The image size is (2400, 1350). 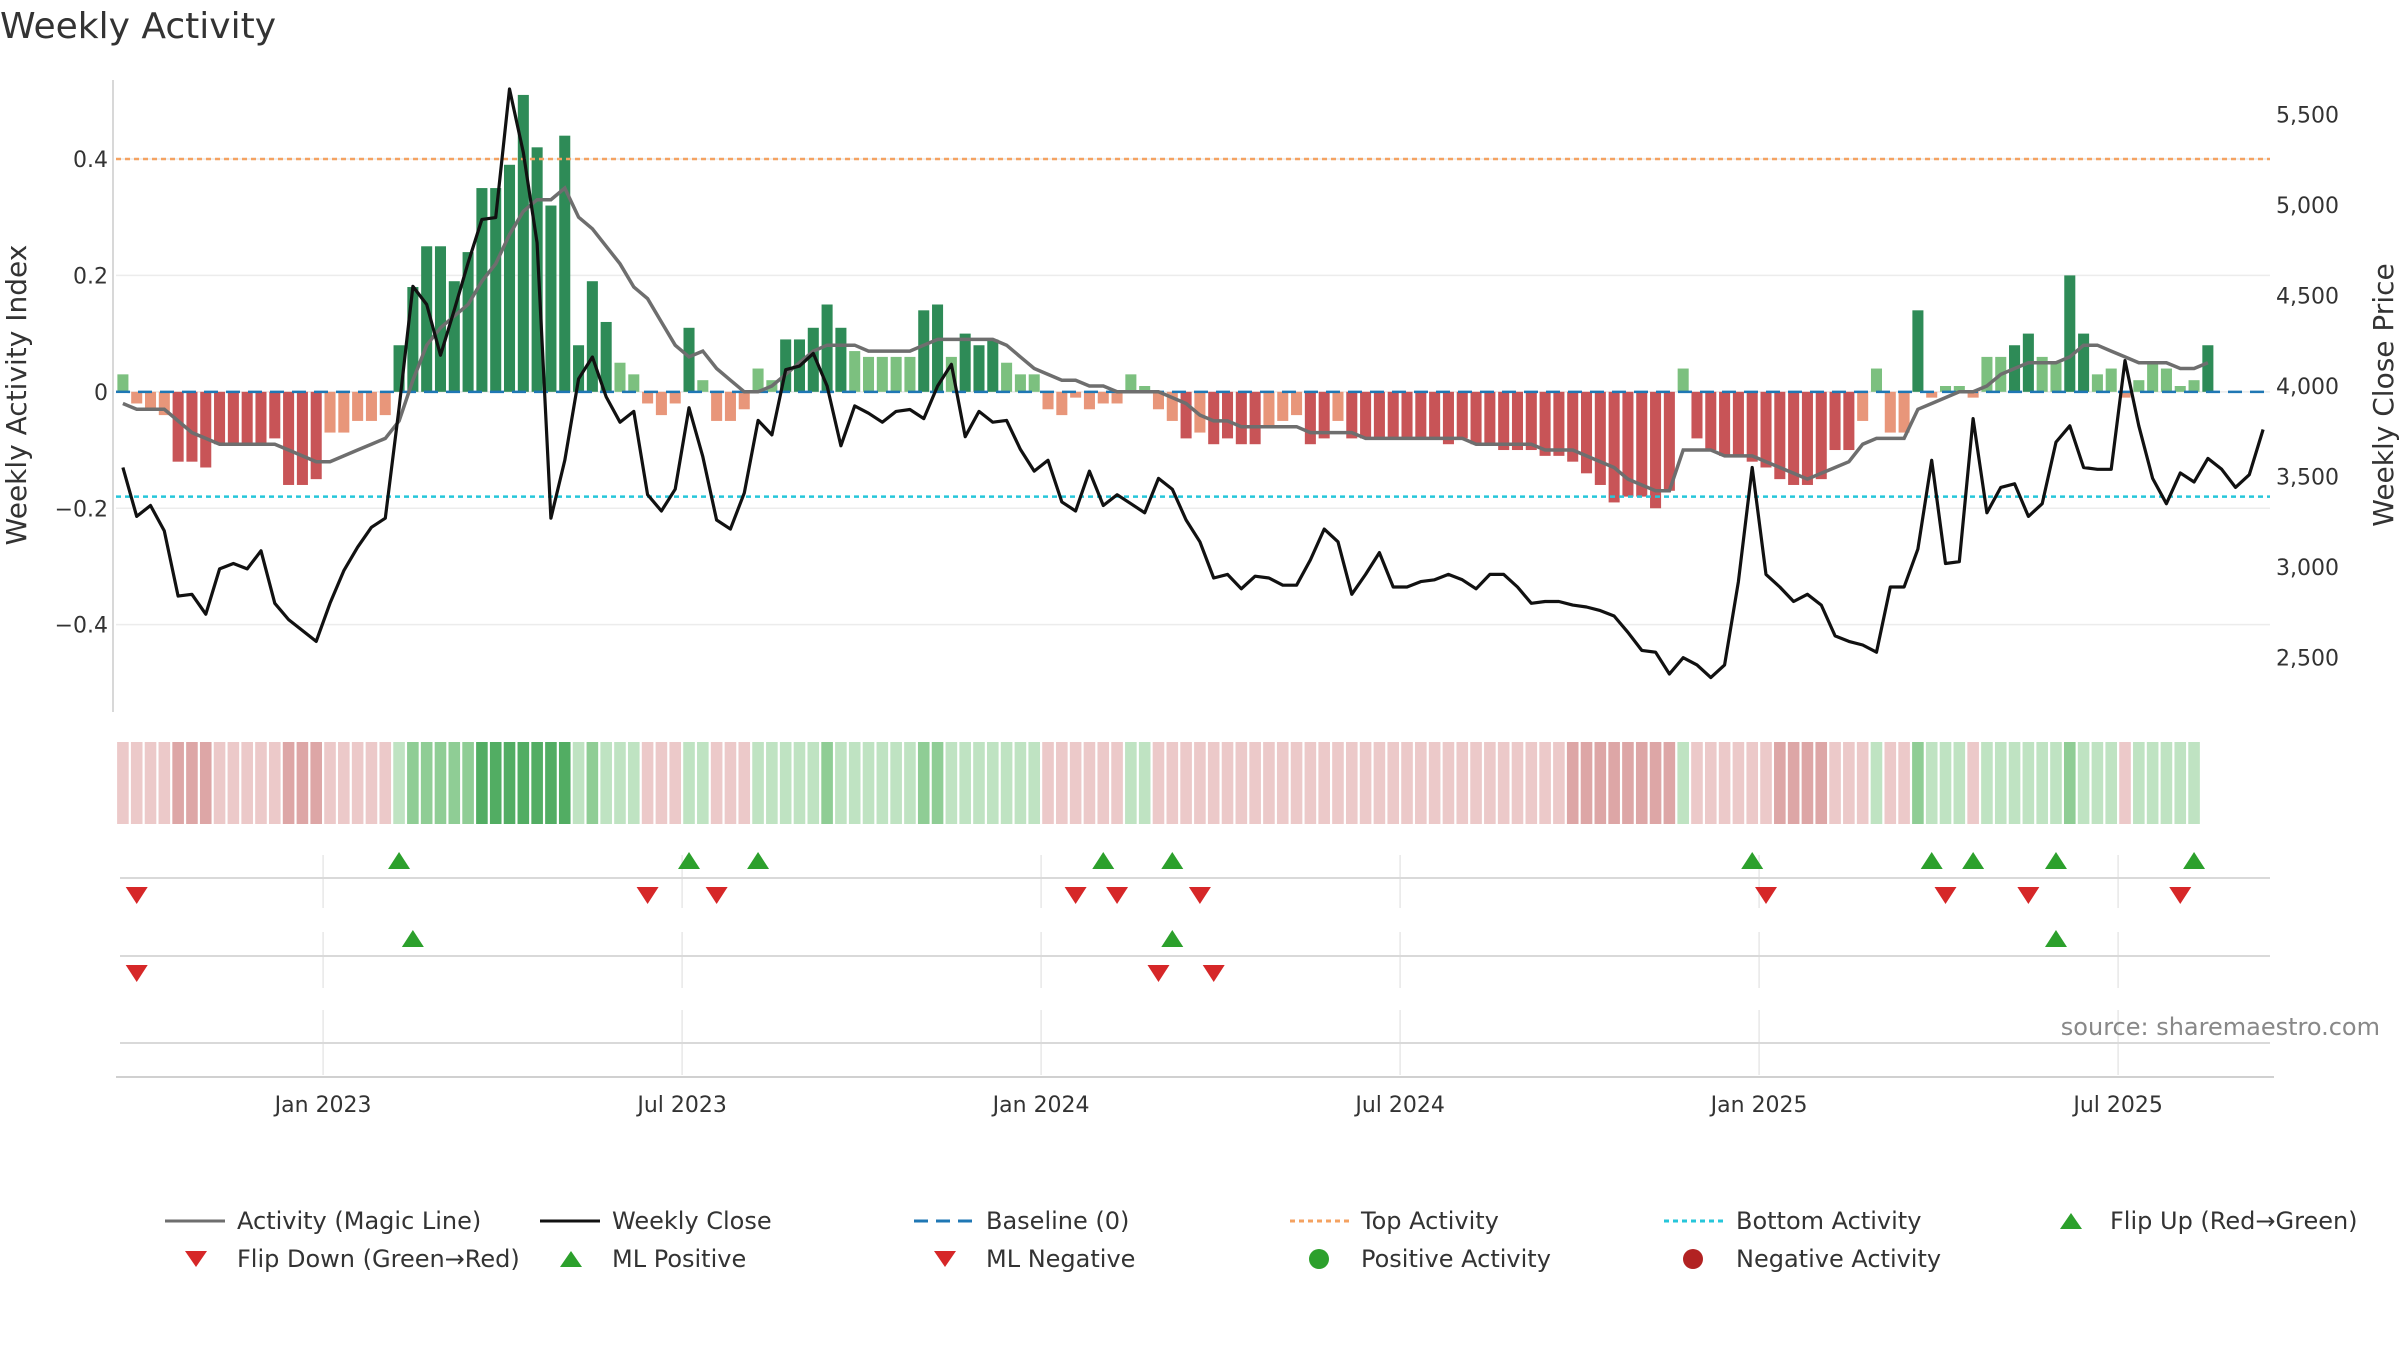 What do you see at coordinates (359, 1221) in the screenshot?
I see `legend-magic-line-label: Activity (Magic Line)` at bounding box center [359, 1221].